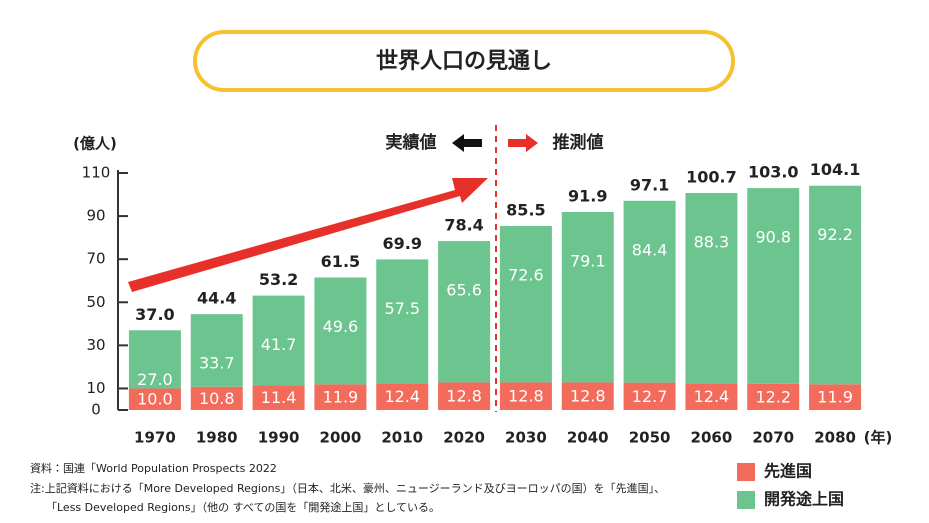 The image size is (929, 523). Describe the element at coordinates (712, 438) in the screenshot. I see `x-tick-label: 2060` at that location.